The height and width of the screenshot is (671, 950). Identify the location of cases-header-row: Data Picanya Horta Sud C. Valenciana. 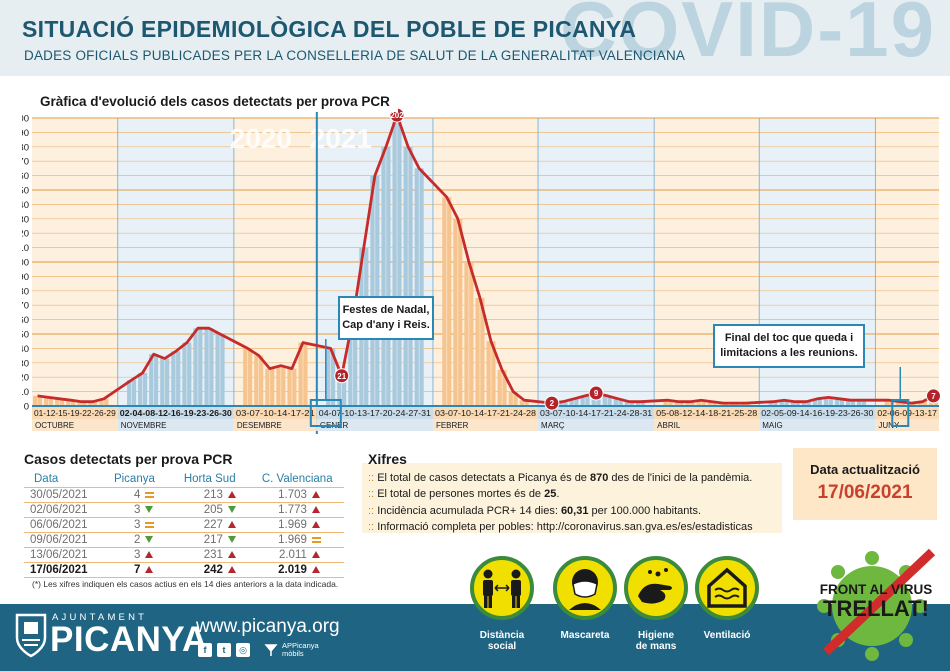
(184, 480).